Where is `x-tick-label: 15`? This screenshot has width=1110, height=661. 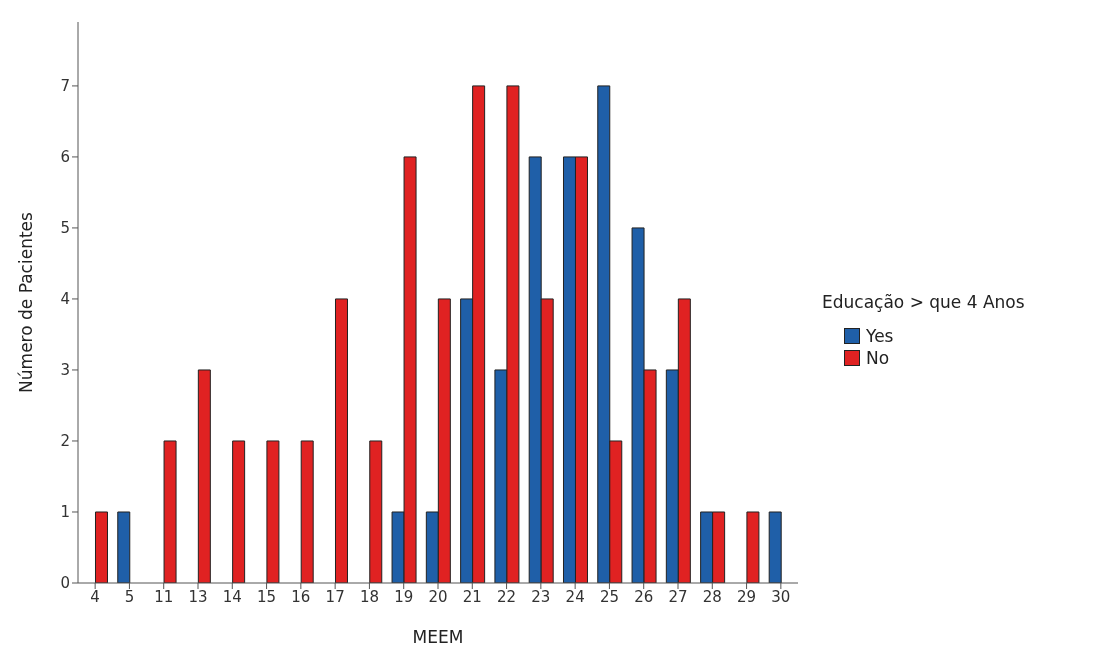 x-tick-label: 15 is located at coordinates (267, 596).